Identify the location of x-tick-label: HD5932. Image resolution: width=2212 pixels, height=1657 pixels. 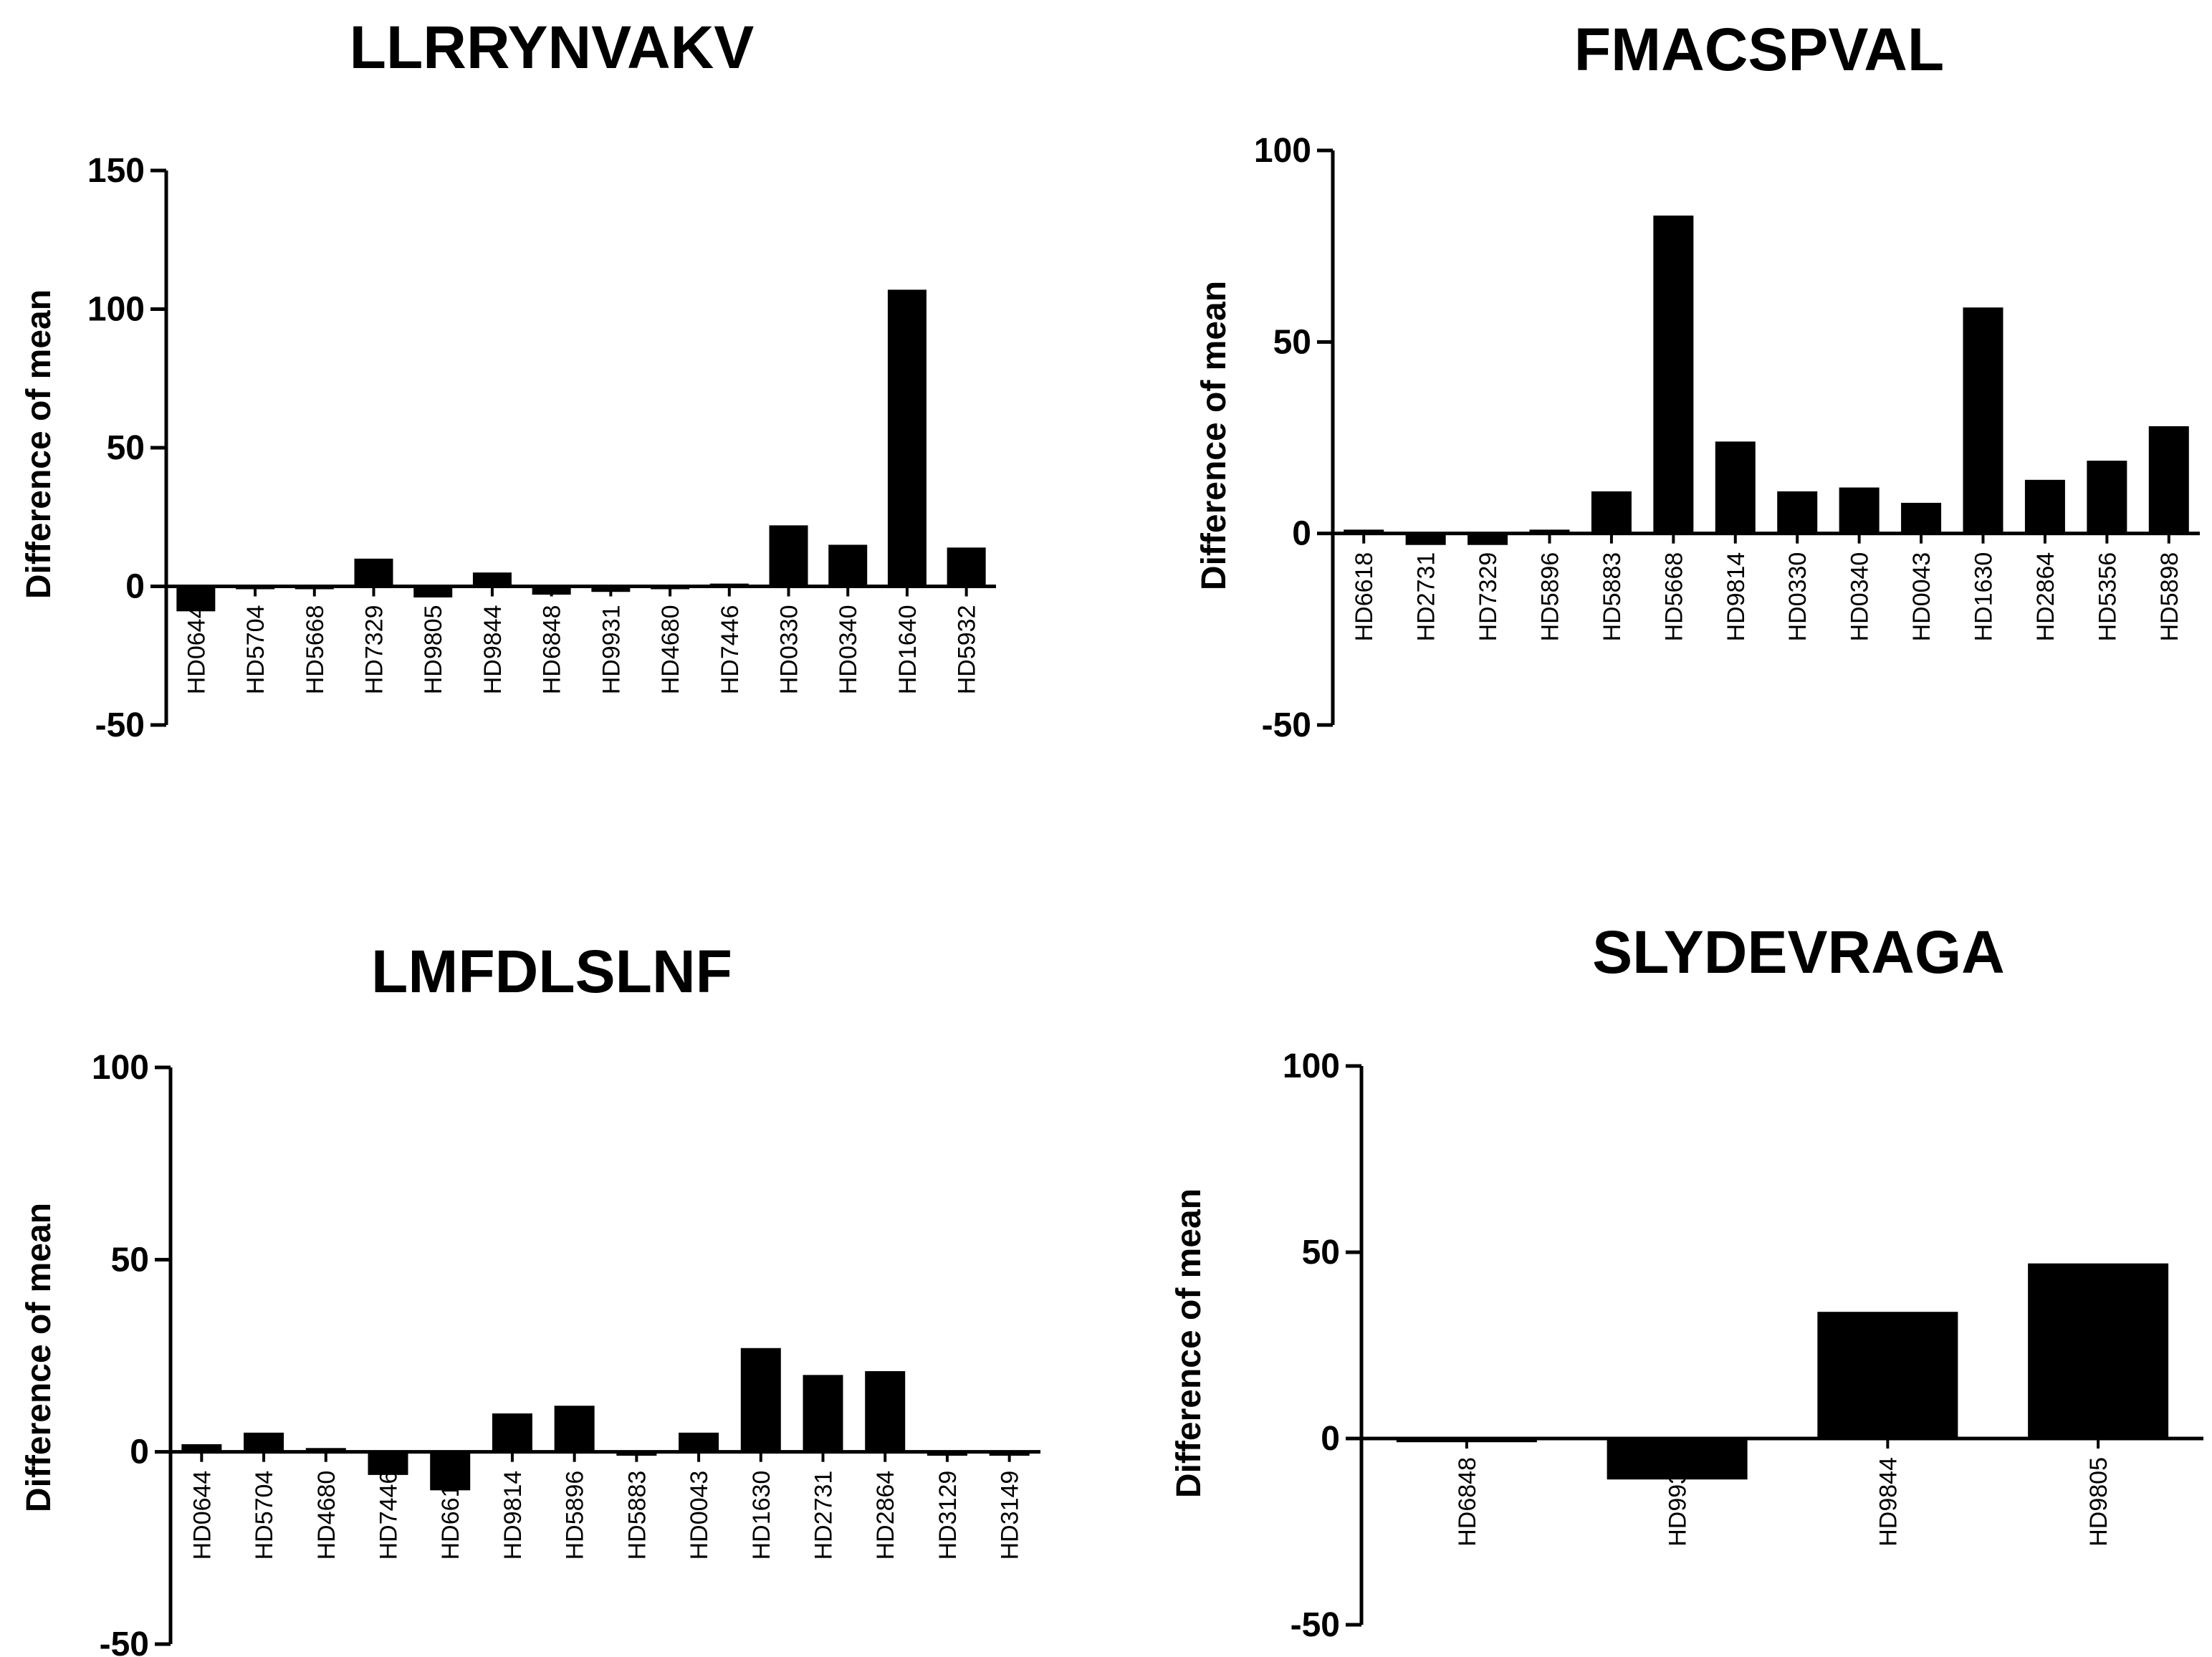
(968, 650).